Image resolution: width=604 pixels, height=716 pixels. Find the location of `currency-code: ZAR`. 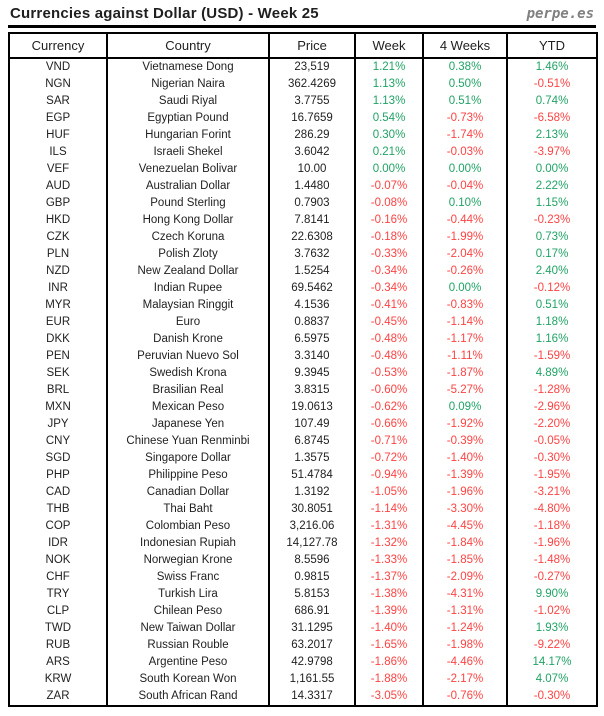

currency-code: ZAR is located at coordinates (58, 697).